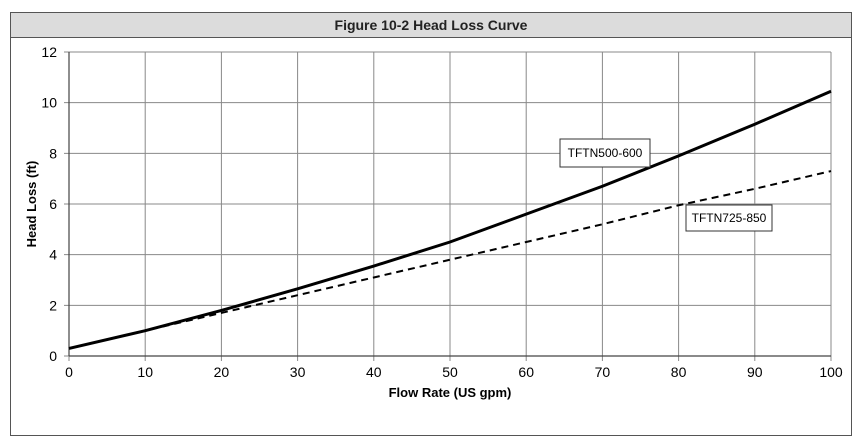 This screenshot has height=443, width=862. I want to click on x-tick-label: 50, so click(450, 372).